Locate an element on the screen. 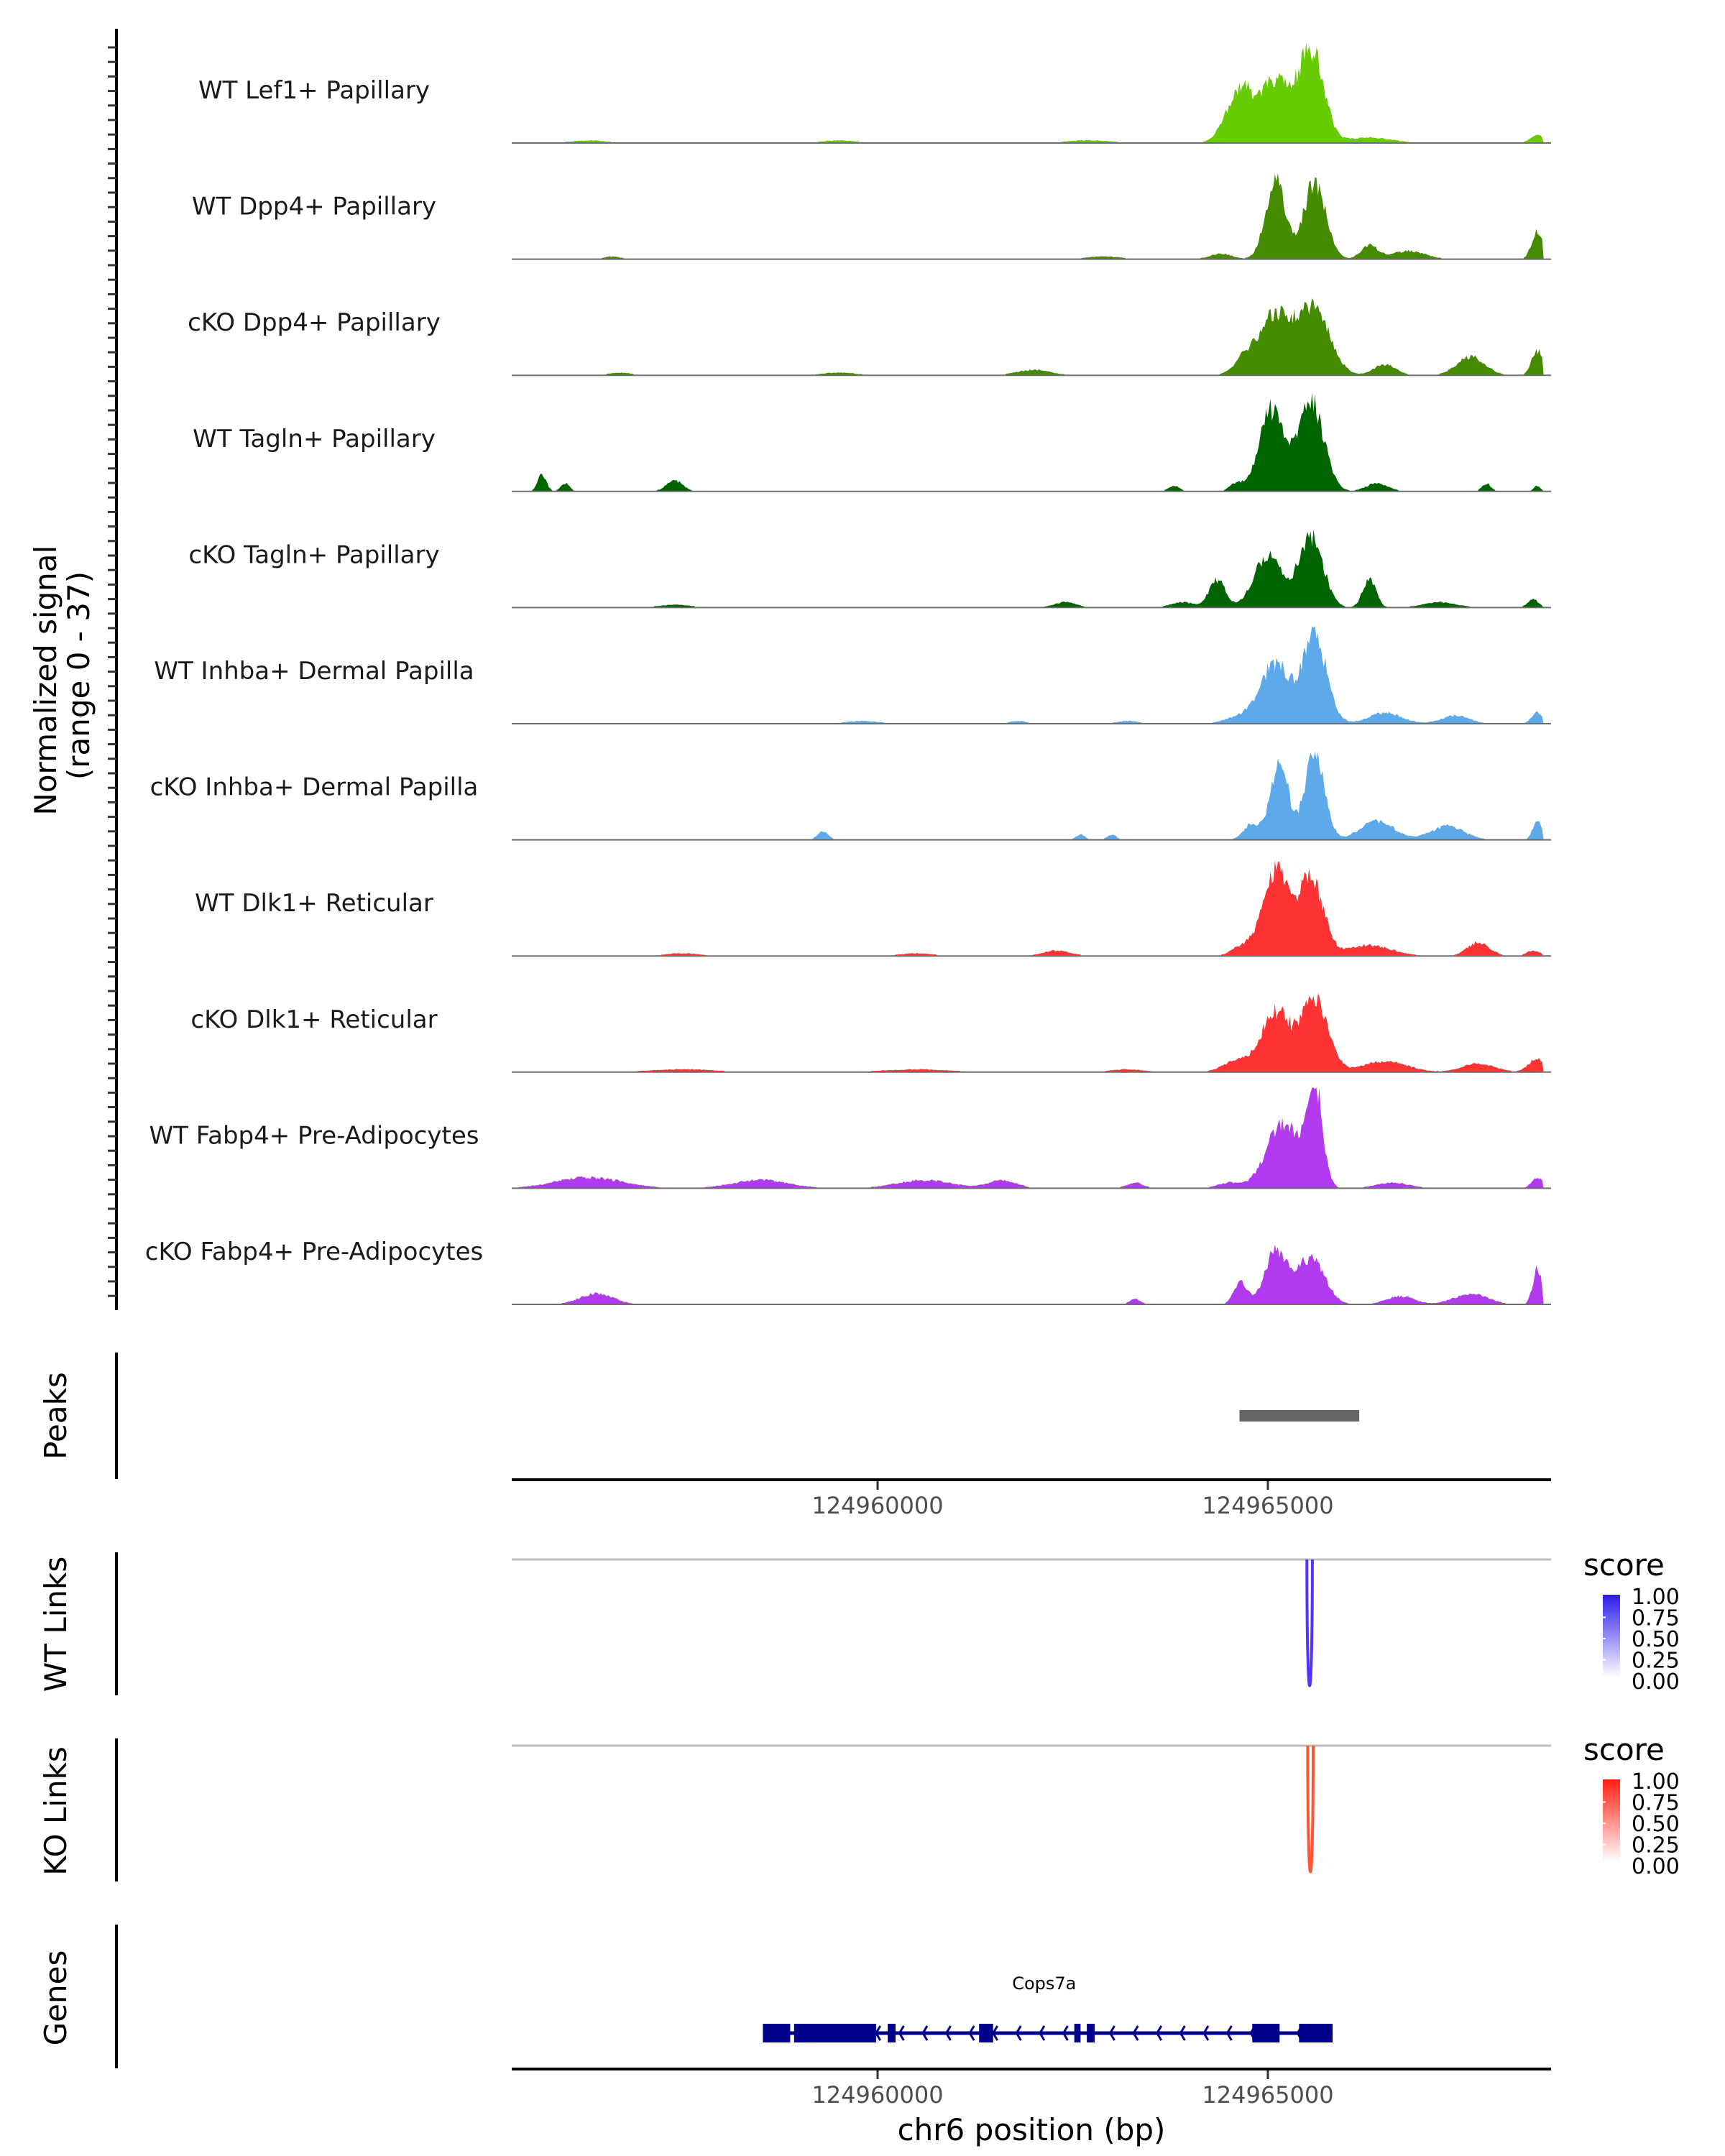 This screenshot has height=2156, width=1725. coverage-track-label: cKO Dpp4+ Papillary is located at coordinates (314, 322).